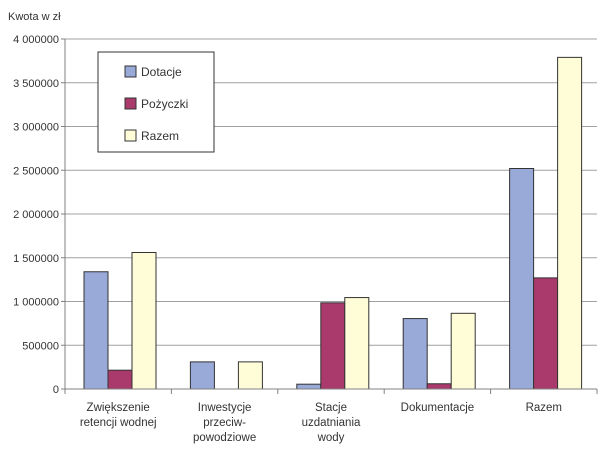  I want to click on legend-box, so click(156, 102).